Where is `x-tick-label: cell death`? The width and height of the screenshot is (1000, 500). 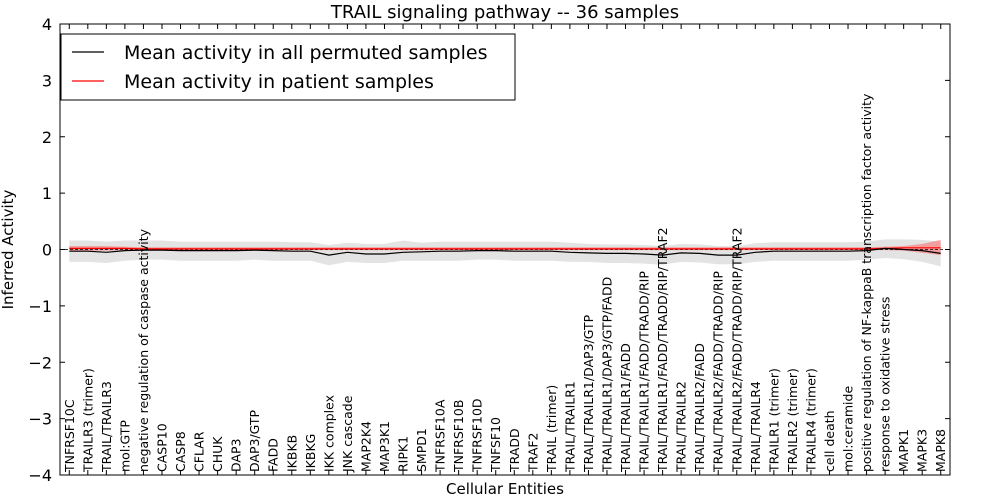
x-tick-label: cell death is located at coordinates (829, 441).